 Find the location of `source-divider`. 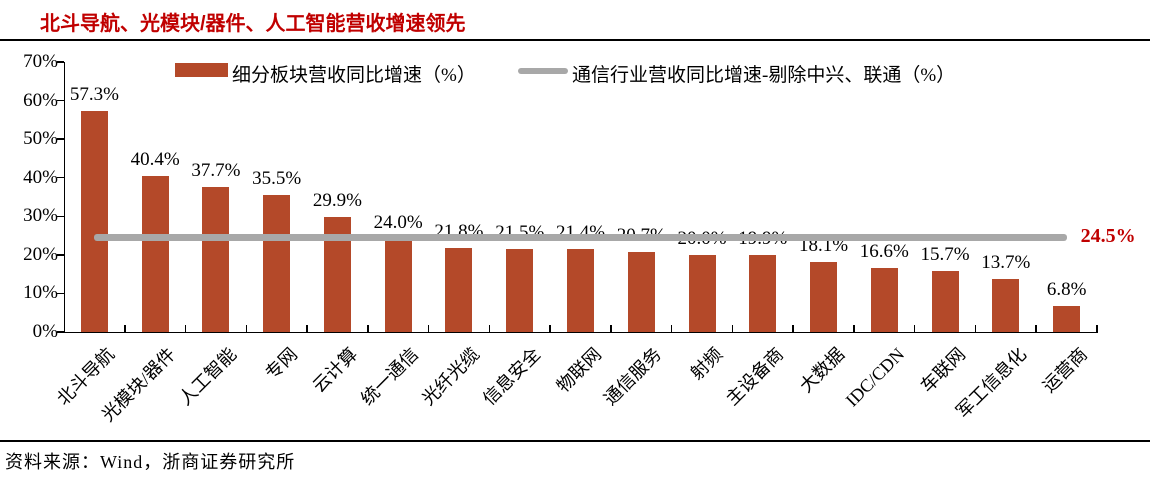

source-divider is located at coordinates (575, 441).